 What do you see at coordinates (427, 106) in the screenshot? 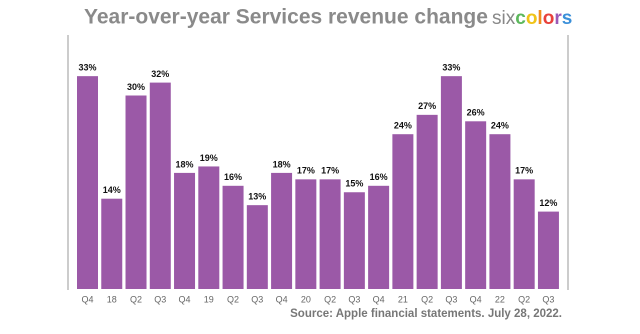
I see `value-label: 27%` at bounding box center [427, 106].